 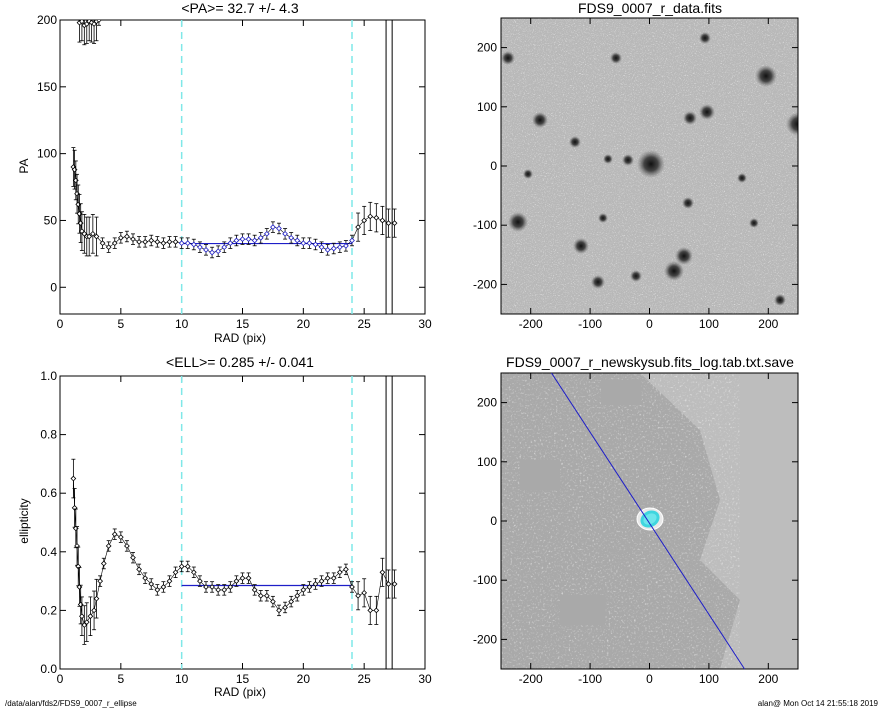 I want to click on pa-x-tick-label: 25, so click(x=364, y=324).